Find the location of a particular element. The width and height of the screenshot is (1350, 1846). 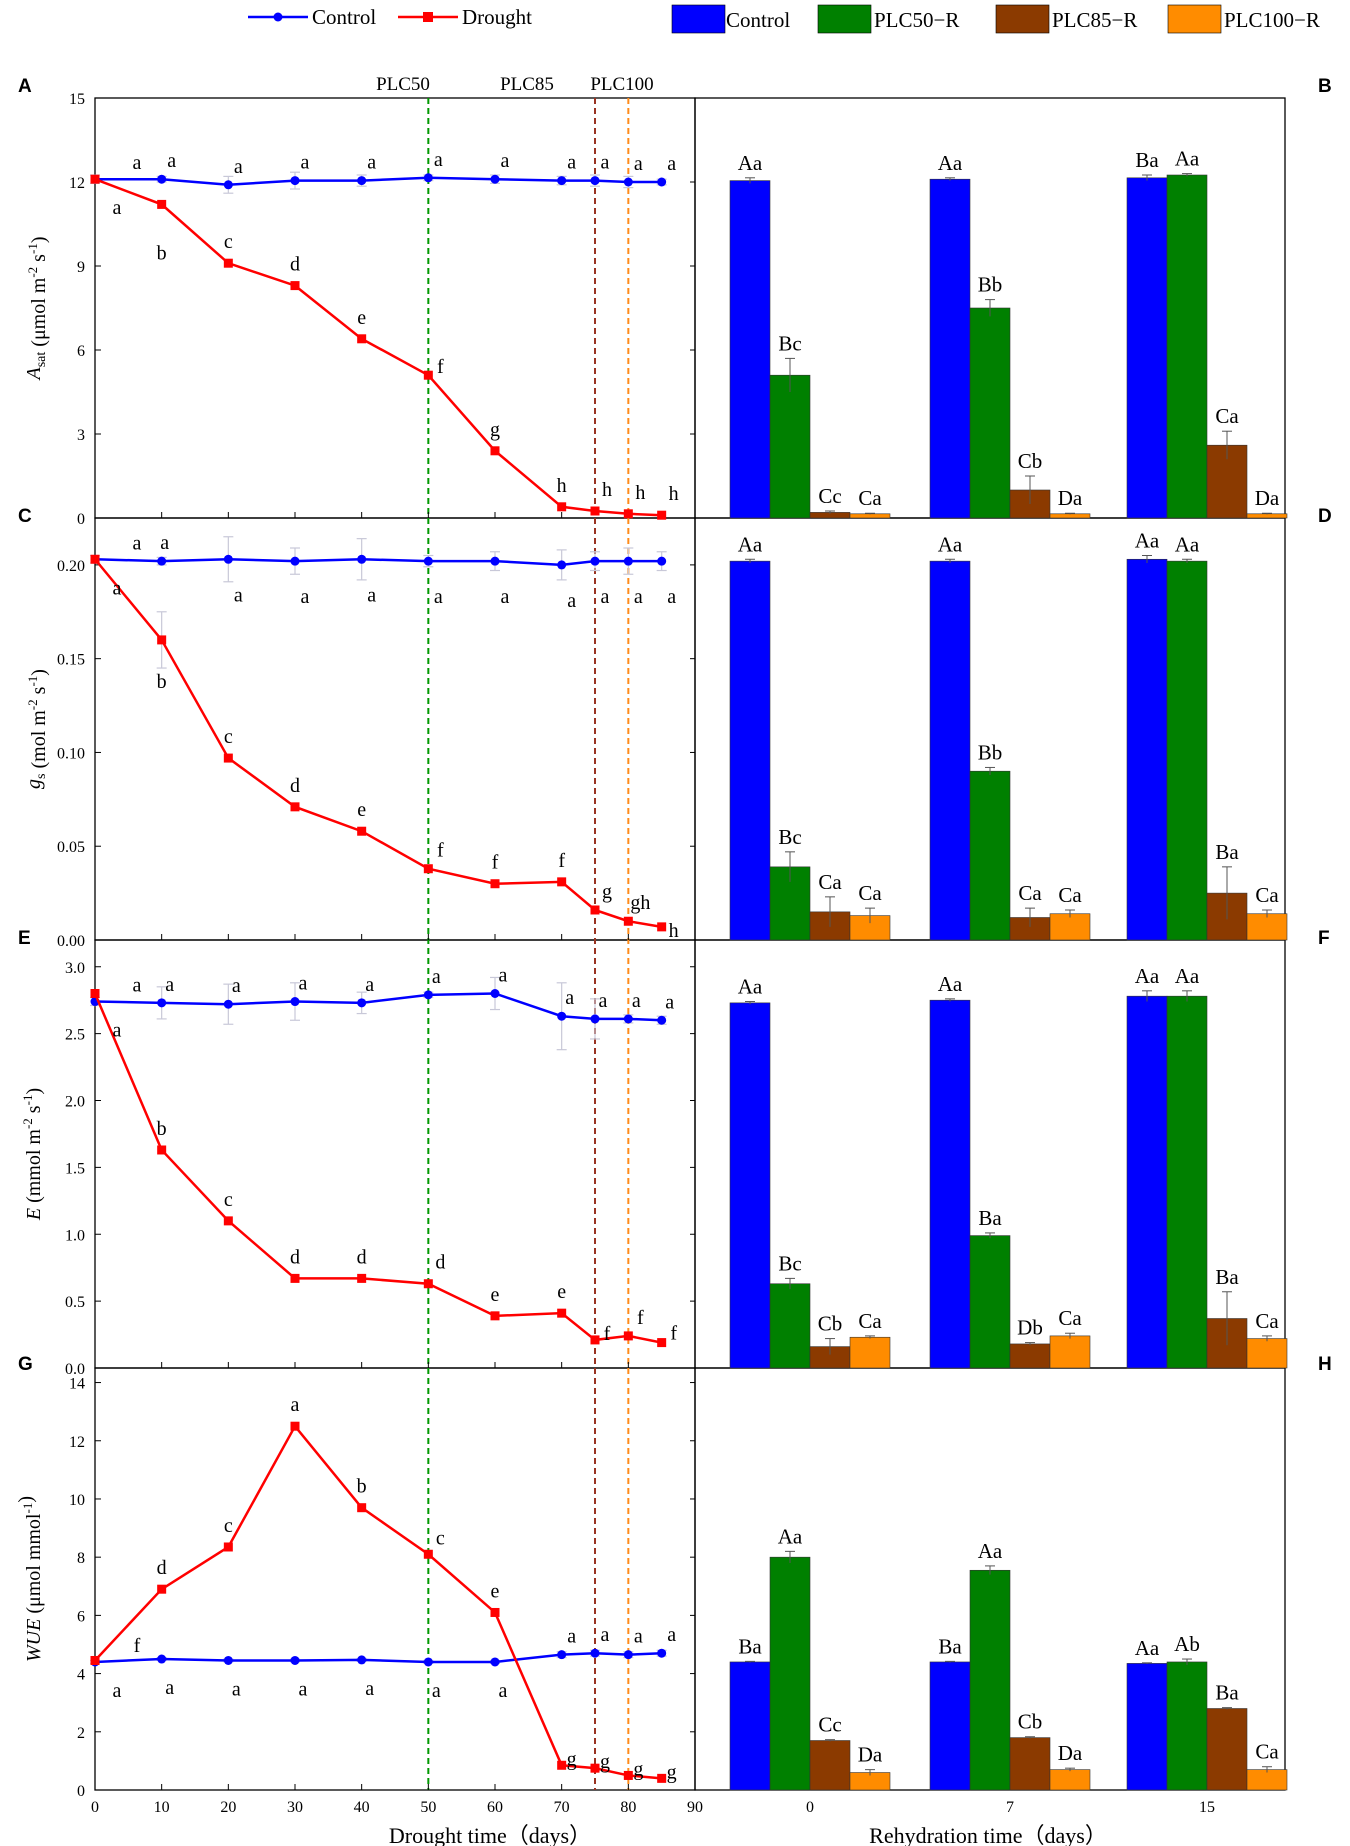

y-axis-label-G: WUE (μmol mmol-1) is located at coordinates (30, 1579).